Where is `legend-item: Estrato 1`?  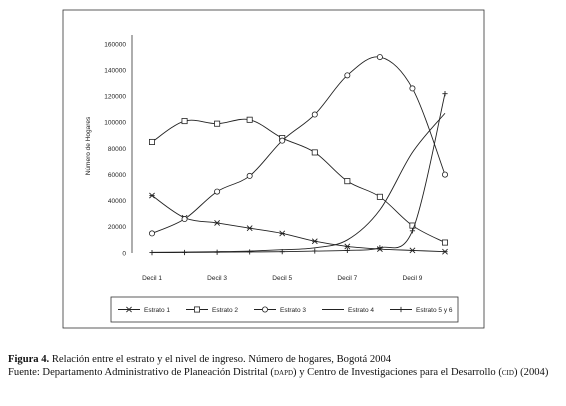 legend-item: Estrato 1 is located at coordinates (144, 310).